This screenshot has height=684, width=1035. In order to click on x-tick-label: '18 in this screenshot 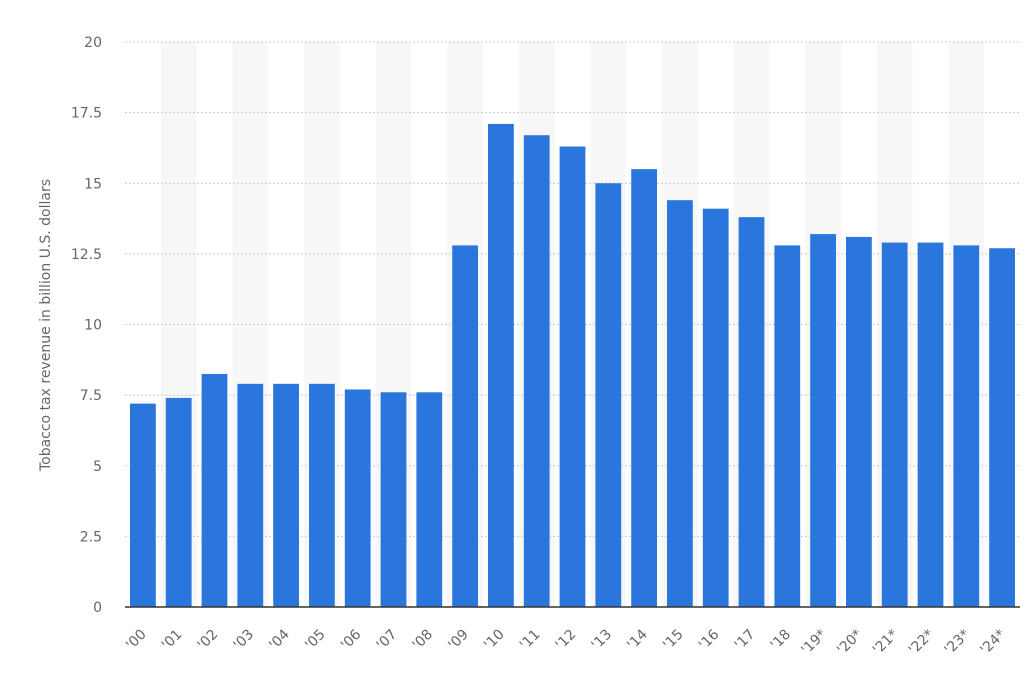, I will do `click(780, 640)`.